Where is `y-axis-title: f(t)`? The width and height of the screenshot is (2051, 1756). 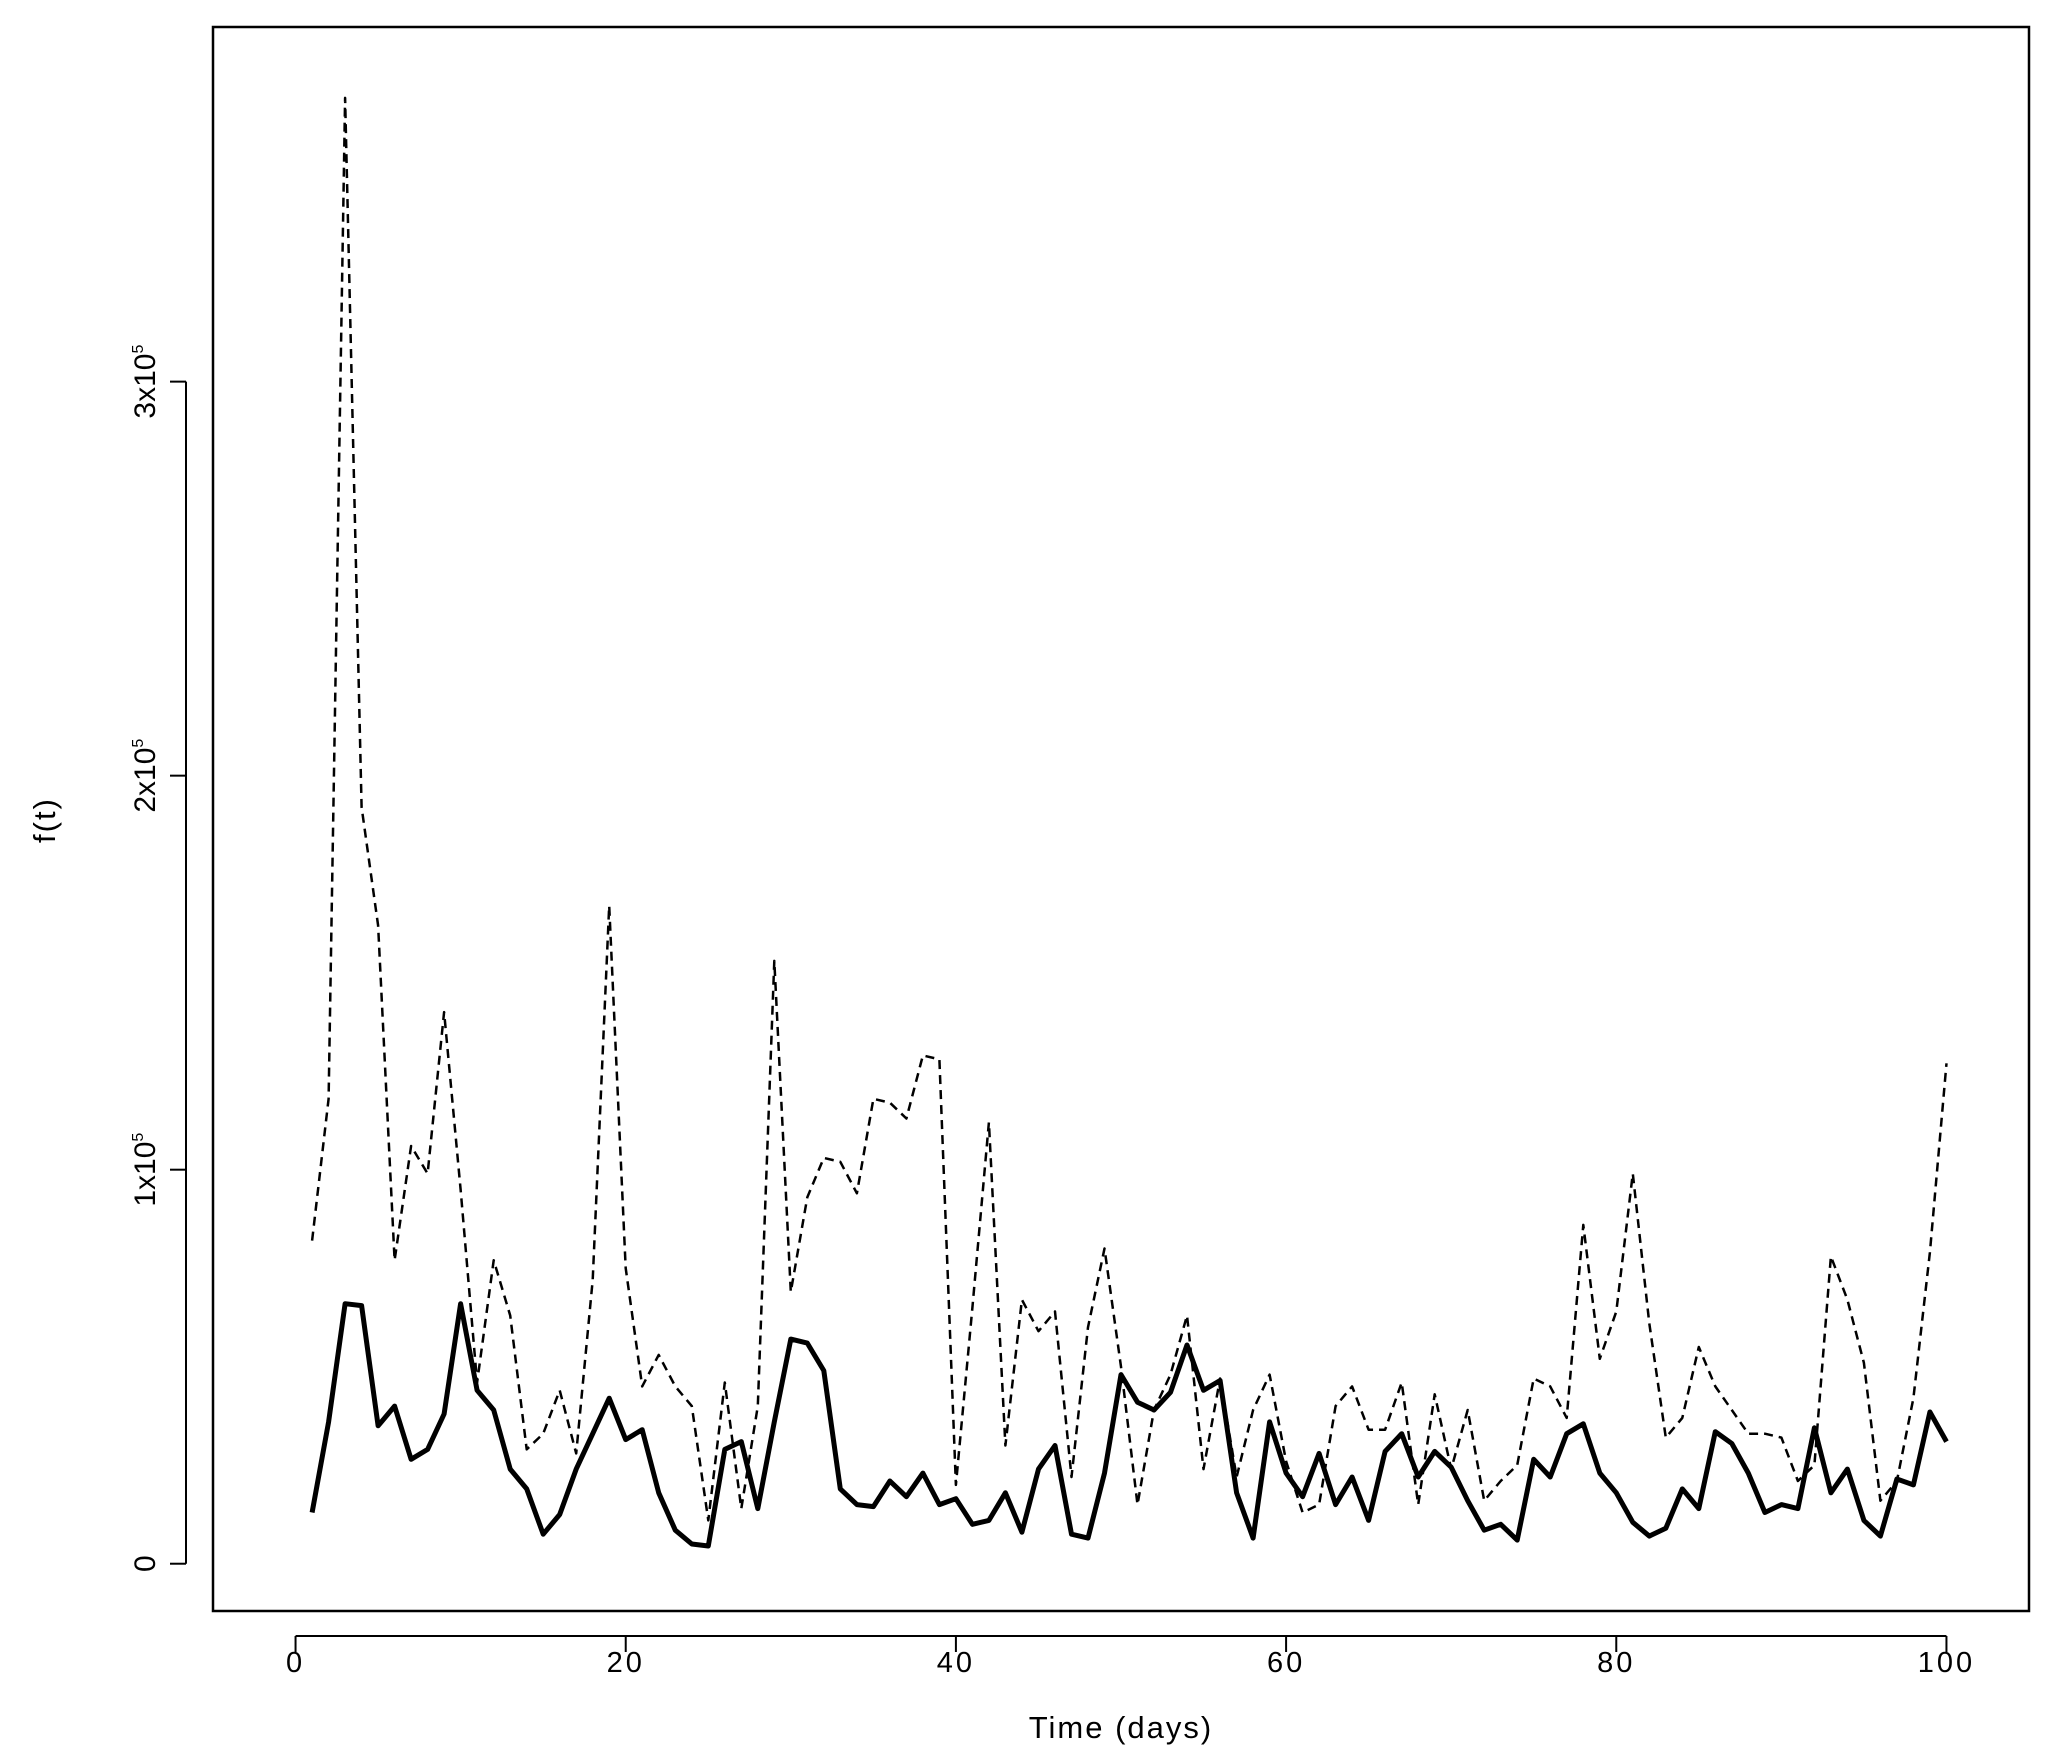 y-axis-title: f(t) is located at coordinates (44, 820).